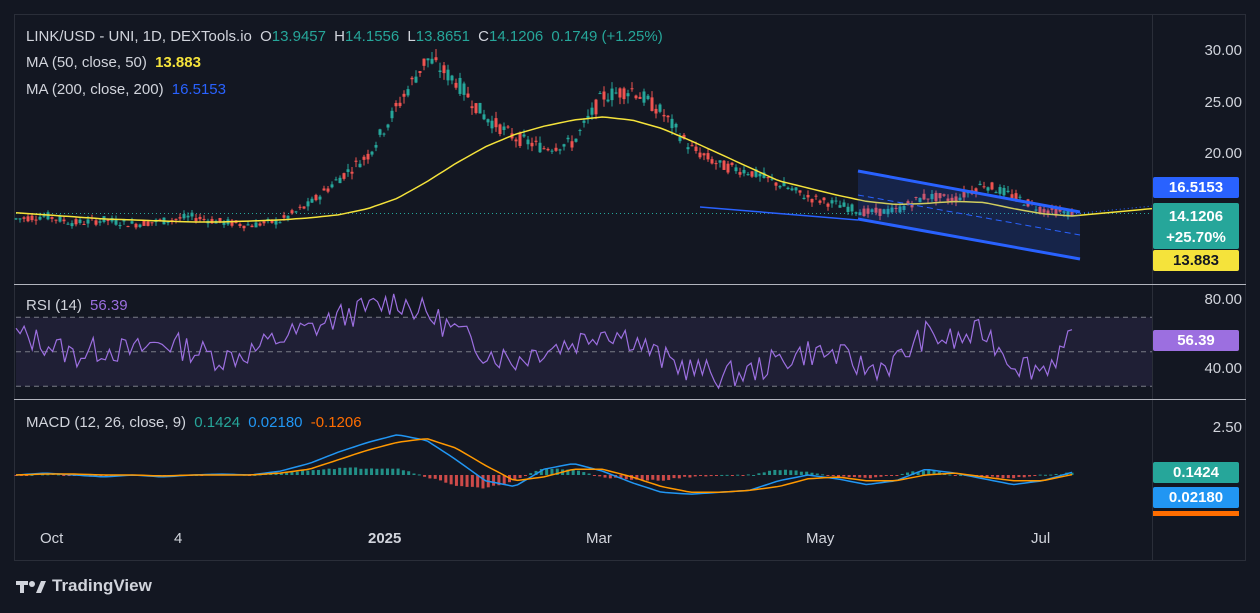 The height and width of the screenshot is (613, 1260). I want to click on macd-pane-separator, so click(630, 399).